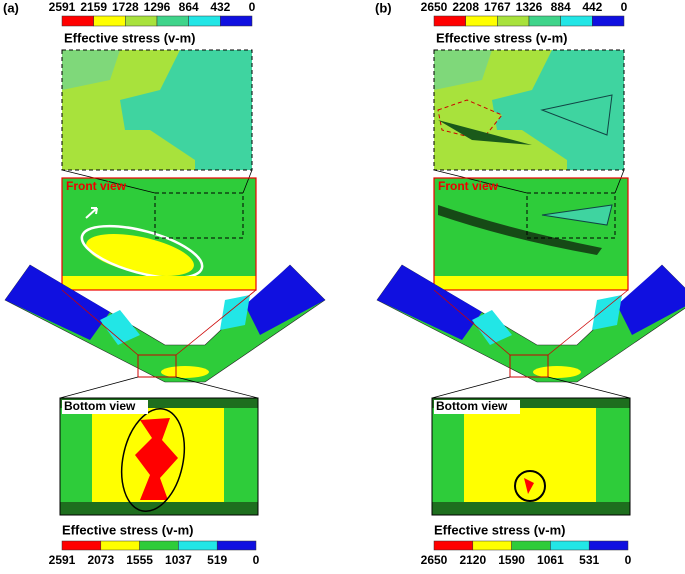  What do you see at coordinates (93, 7) in the screenshot?
I see `colorbar-tick-label: 2159` at bounding box center [93, 7].